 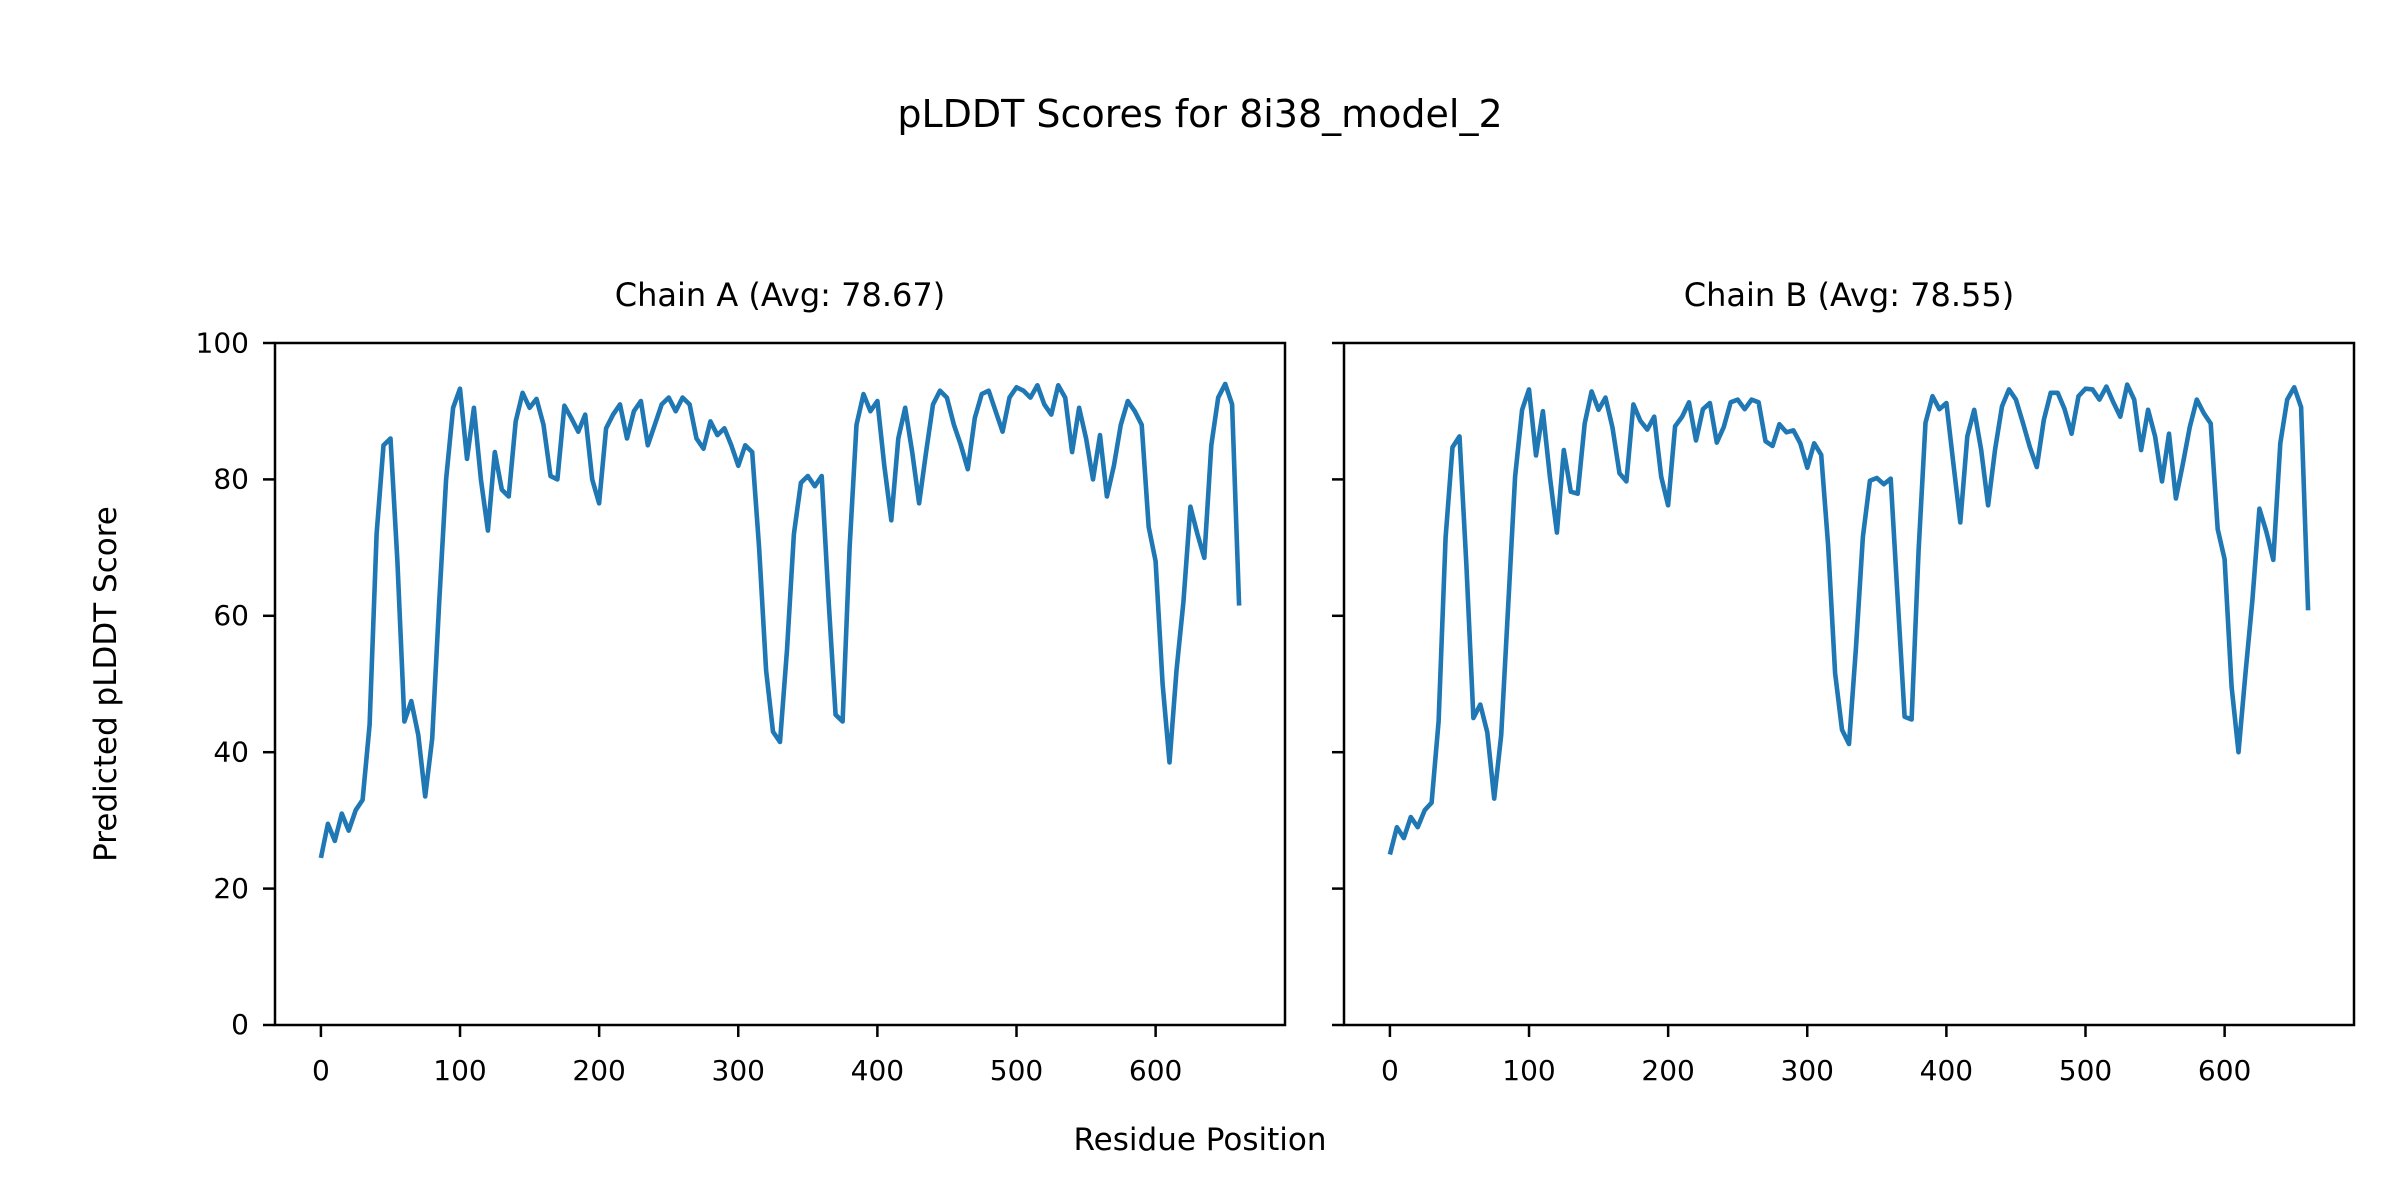 I want to click on y-tick-label: 0, so click(x=240, y=1024).